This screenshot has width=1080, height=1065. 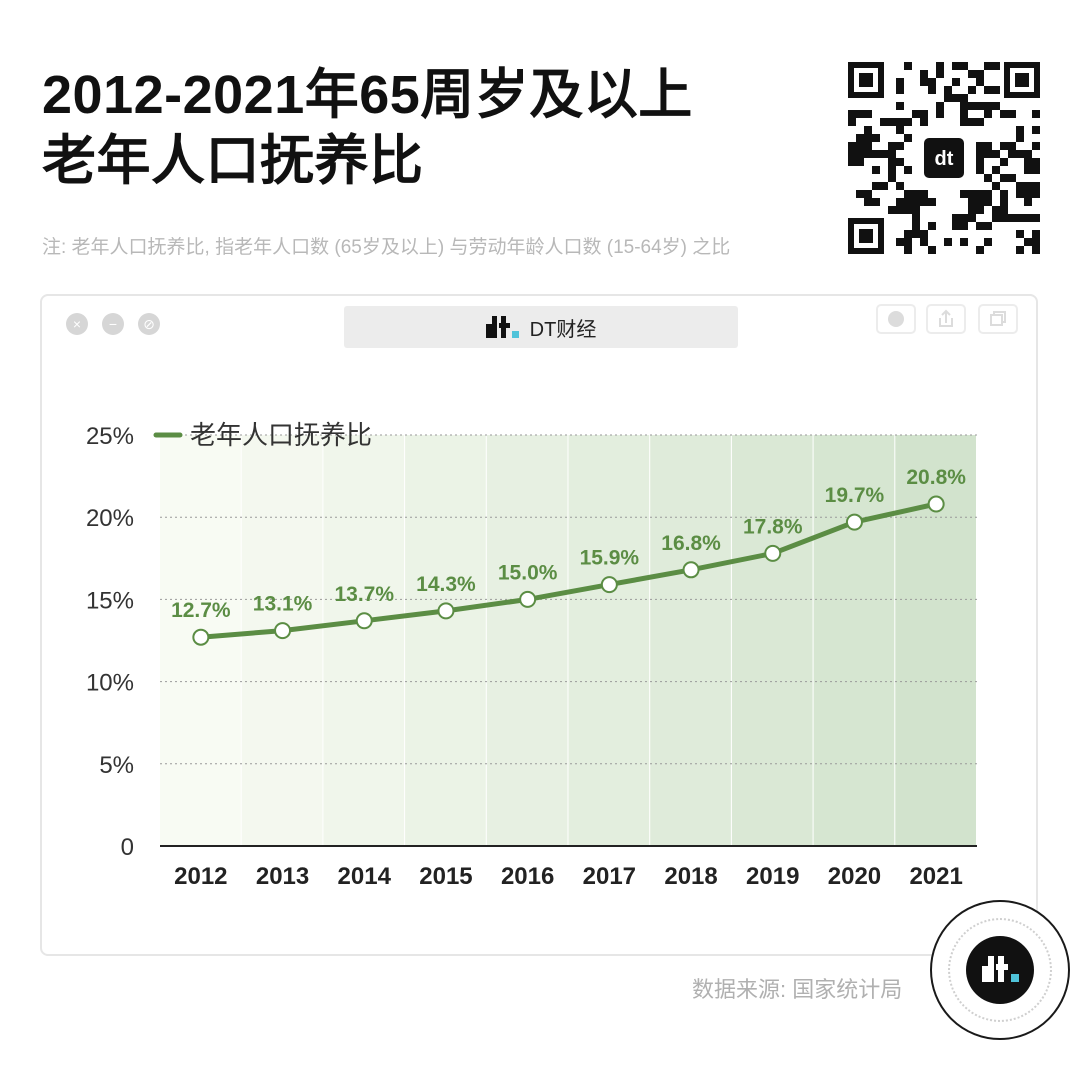 What do you see at coordinates (233, 161) in the screenshot?
I see `title-line-2: 老年人口抚养比` at bounding box center [233, 161].